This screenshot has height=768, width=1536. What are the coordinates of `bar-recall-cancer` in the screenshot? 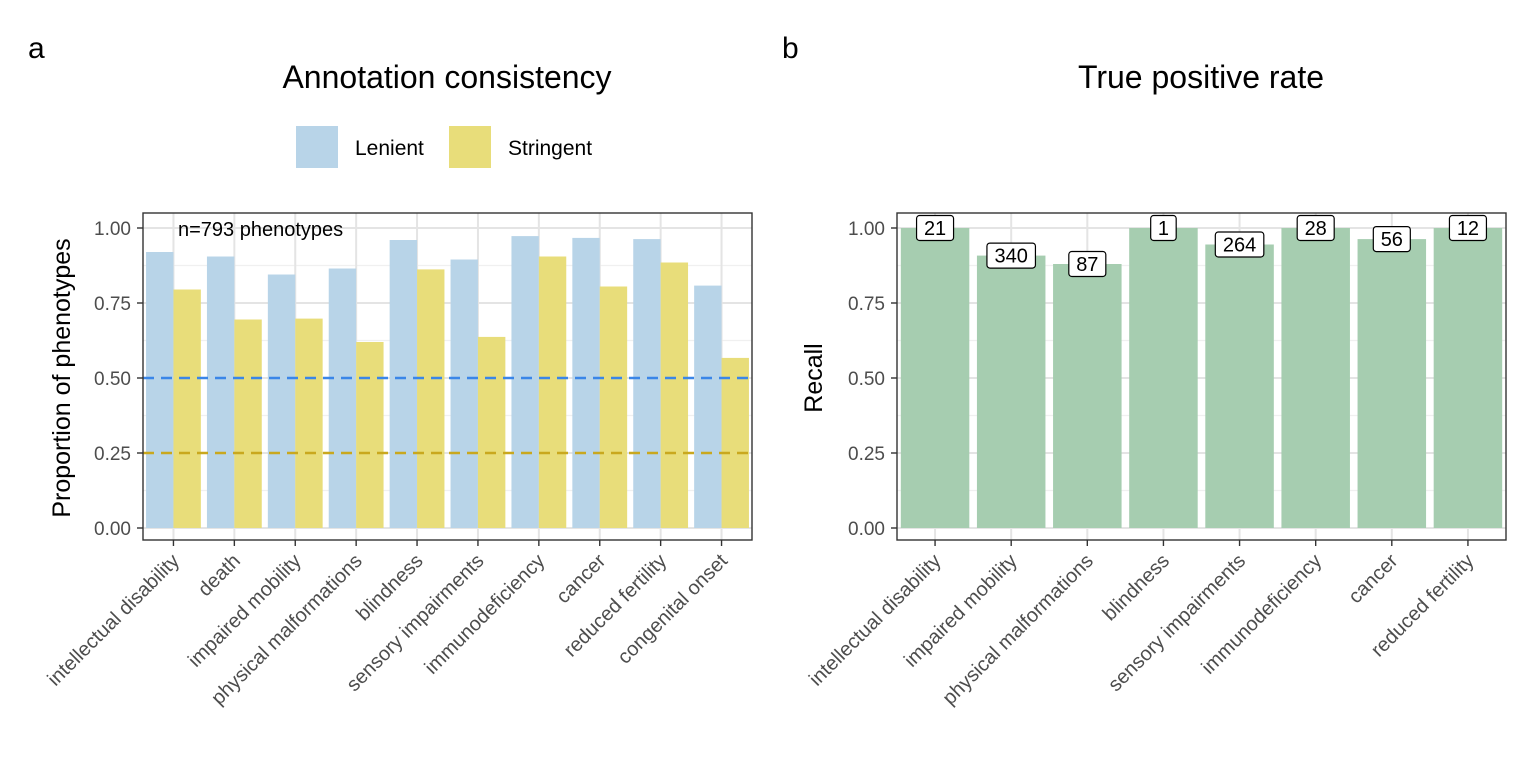 It's located at (1392, 383).